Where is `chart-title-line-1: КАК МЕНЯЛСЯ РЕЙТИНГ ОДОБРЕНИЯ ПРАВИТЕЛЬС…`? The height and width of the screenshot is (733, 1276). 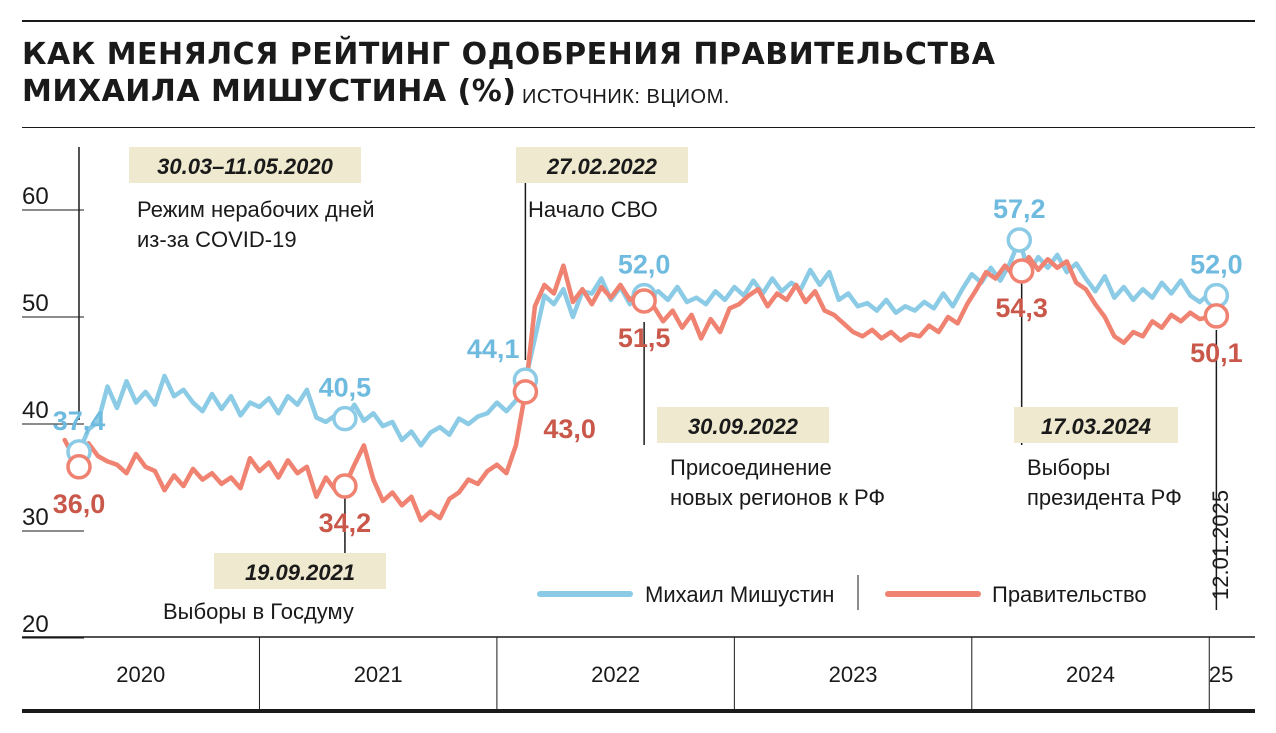 chart-title-line-1: КАК МЕНЯЛСЯ РЕЙТИНГ ОДОБРЕНИЯ ПРАВИТЕЛЬС… is located at coordinates (509, 54).